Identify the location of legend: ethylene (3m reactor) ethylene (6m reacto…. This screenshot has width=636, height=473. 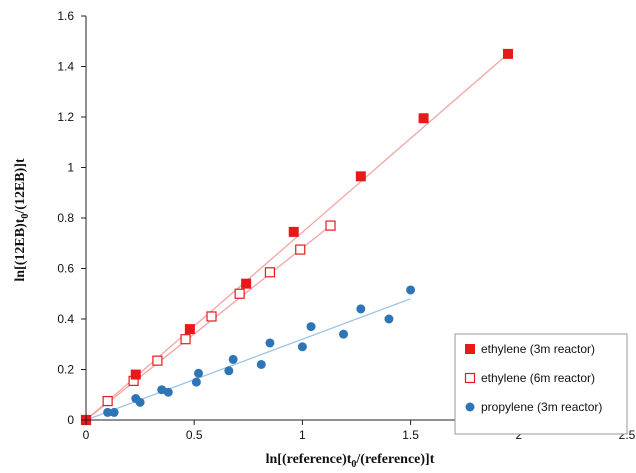
(541, 384).